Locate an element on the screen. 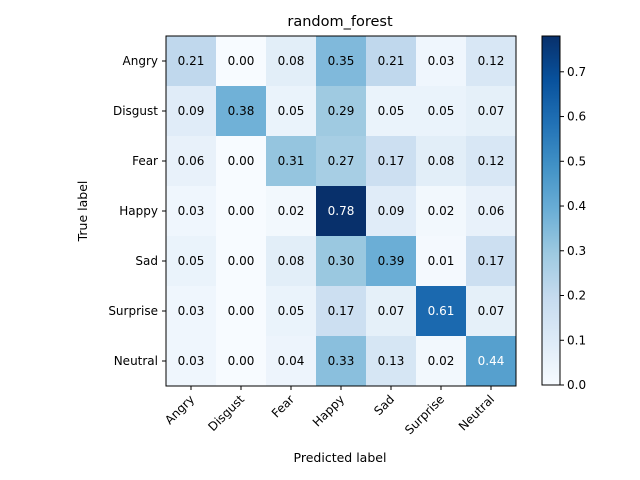  y-tick-label: Happy is located at coordinates (138, 211).